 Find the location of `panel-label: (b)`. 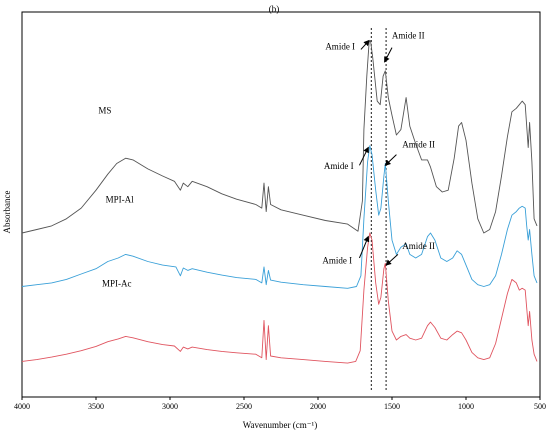

panel-label: (b) is located at coordinates (274, 9).